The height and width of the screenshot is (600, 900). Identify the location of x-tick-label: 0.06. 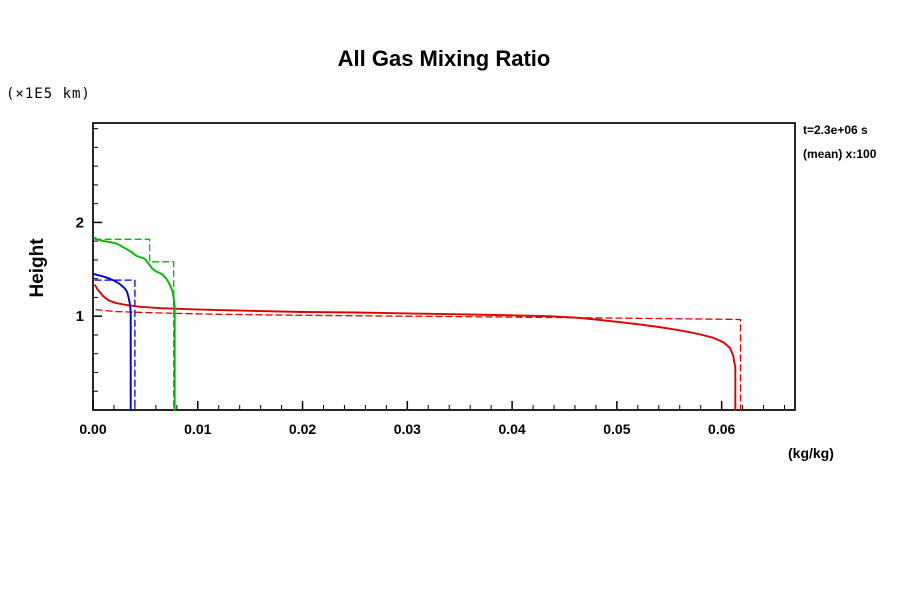
(721, 429).